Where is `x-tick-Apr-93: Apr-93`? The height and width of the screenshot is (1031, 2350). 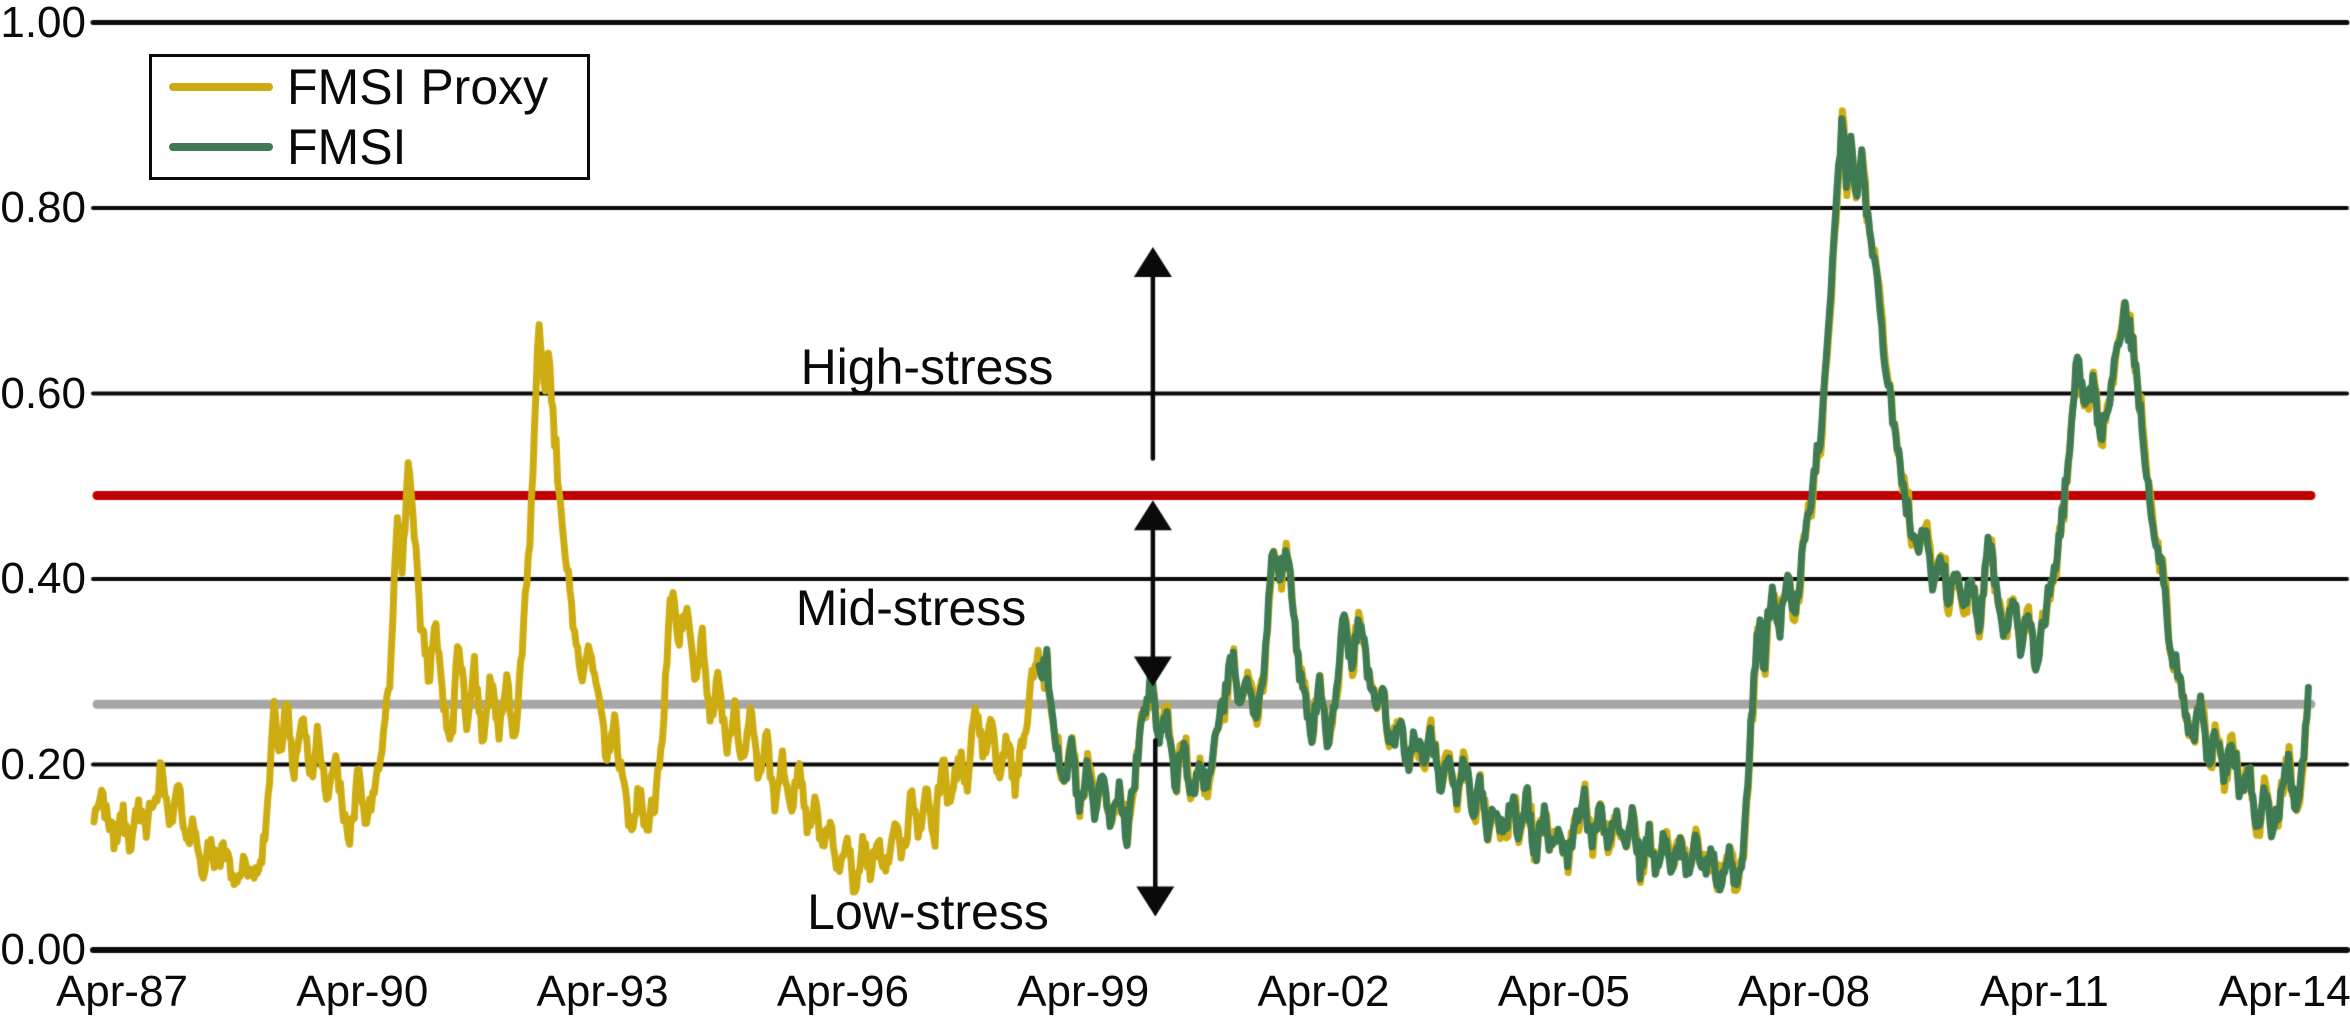 x-tick-Apr-93: Apr-93 is located at coordinates (602, 991).